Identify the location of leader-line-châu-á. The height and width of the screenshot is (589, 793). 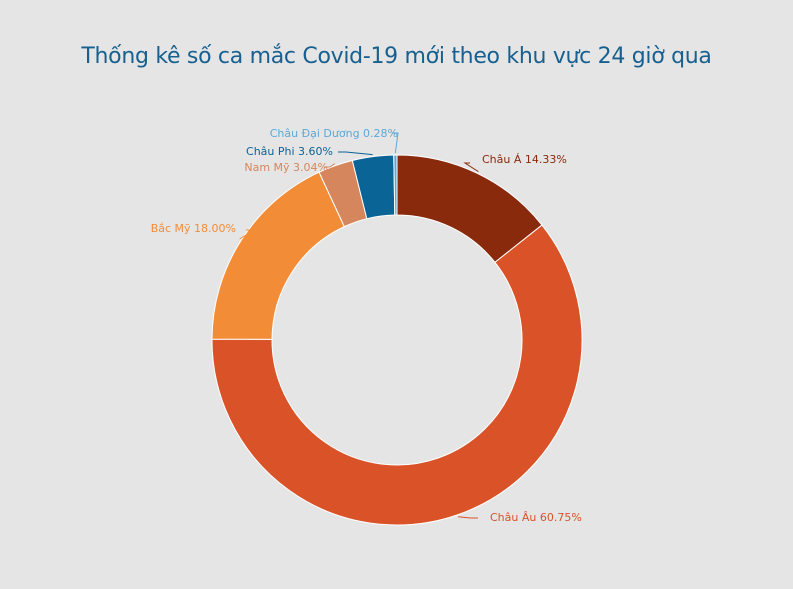
(471, 167).